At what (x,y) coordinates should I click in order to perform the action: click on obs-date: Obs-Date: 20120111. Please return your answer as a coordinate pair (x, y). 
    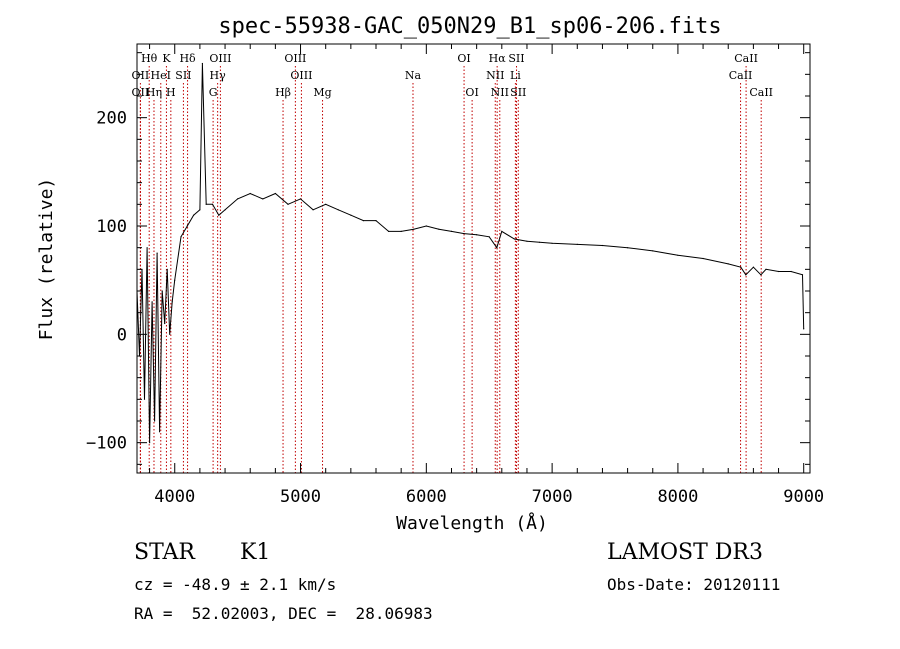
    Looking at the image, I should click on (694, 584).